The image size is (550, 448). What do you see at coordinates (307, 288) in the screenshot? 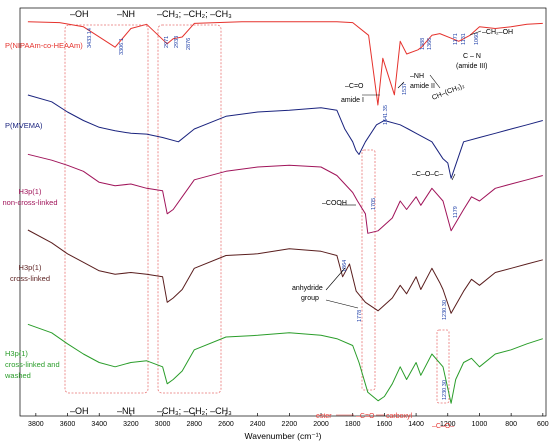
I see `ann-anhydride: anhydride` at bounding box center [307, 288].